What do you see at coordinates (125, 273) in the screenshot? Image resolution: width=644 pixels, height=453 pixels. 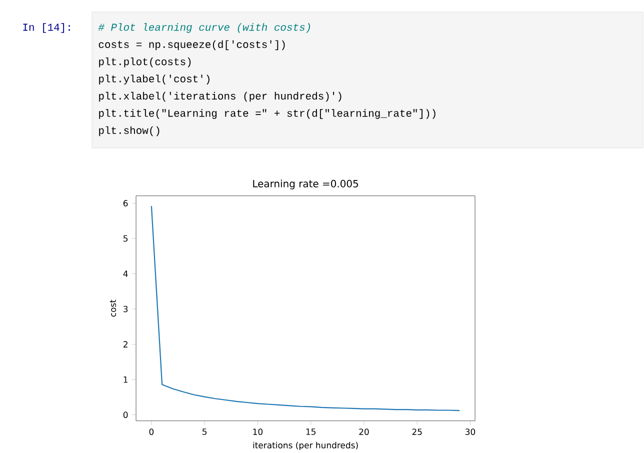 I see `y-tick-label: 4` at bounding box center [125, 273].